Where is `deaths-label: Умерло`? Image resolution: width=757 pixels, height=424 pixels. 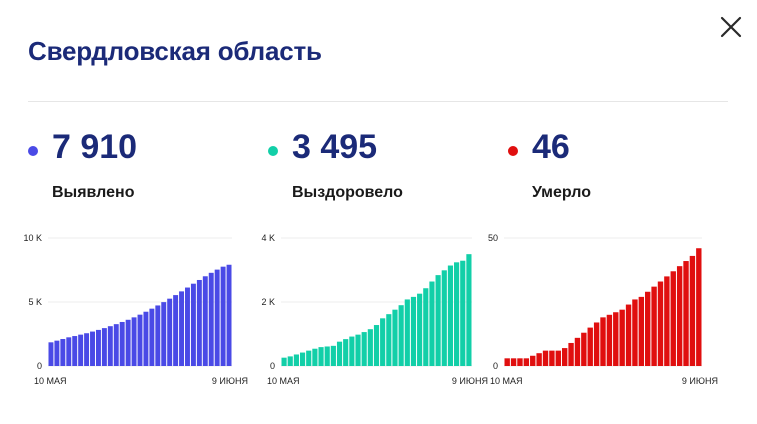
deaths-label: Умерло is located at coordinates (561, 192).